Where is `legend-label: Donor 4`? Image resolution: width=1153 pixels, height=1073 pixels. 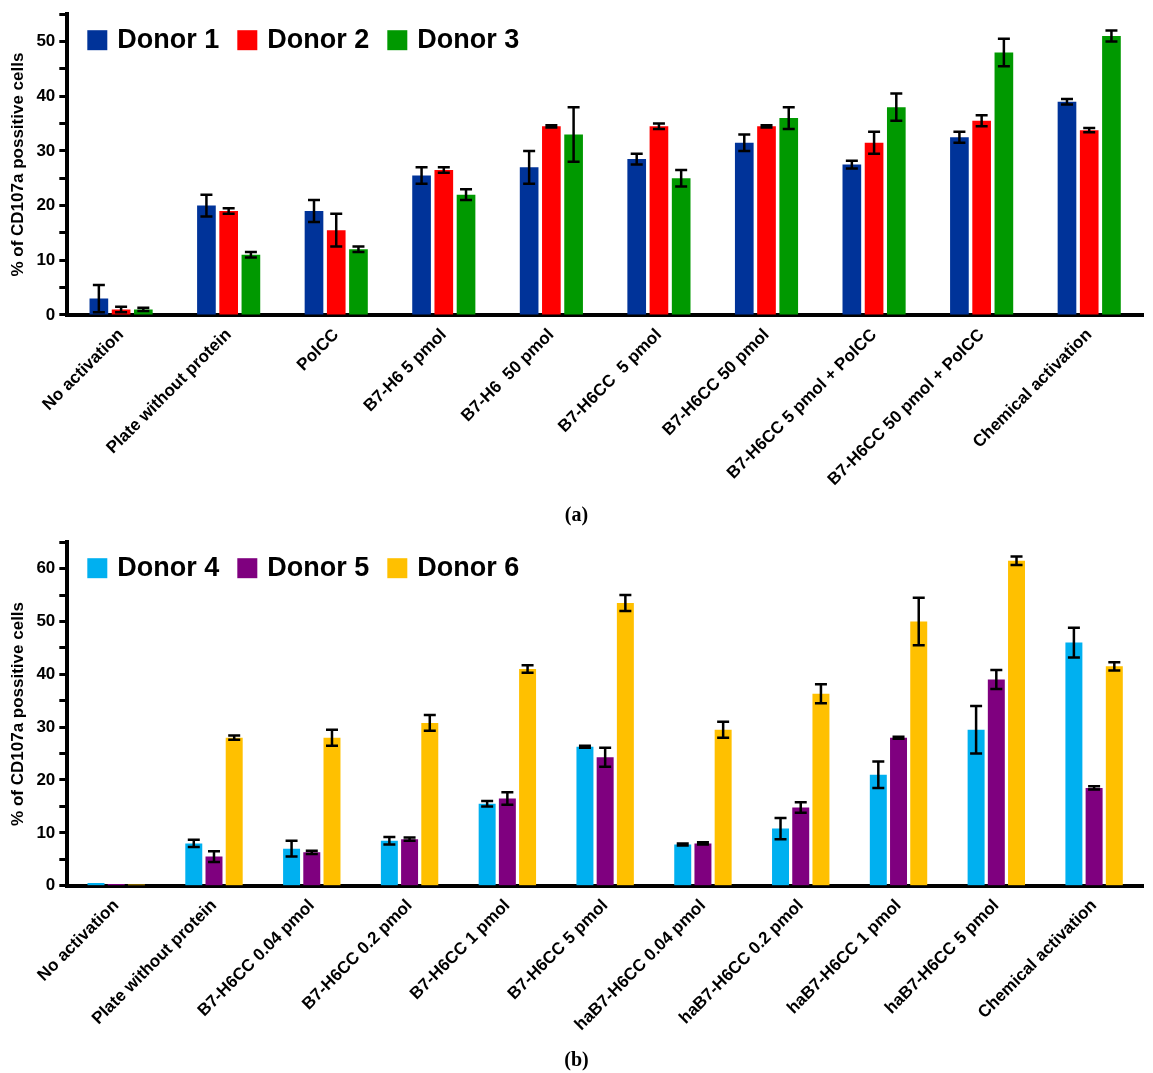 legend-label: Donor 4 is located at coordinates (168, 566).